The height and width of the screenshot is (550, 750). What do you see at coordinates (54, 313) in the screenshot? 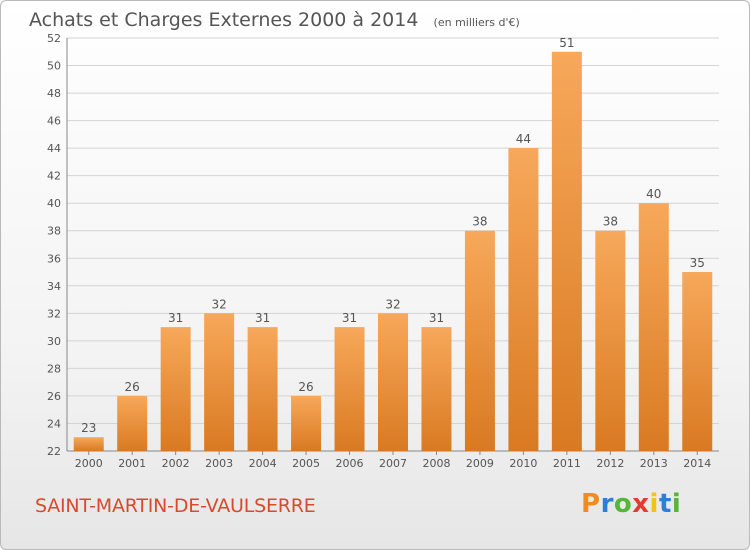
I see `y-tick-label: 32` at bounding box center [54, 313].